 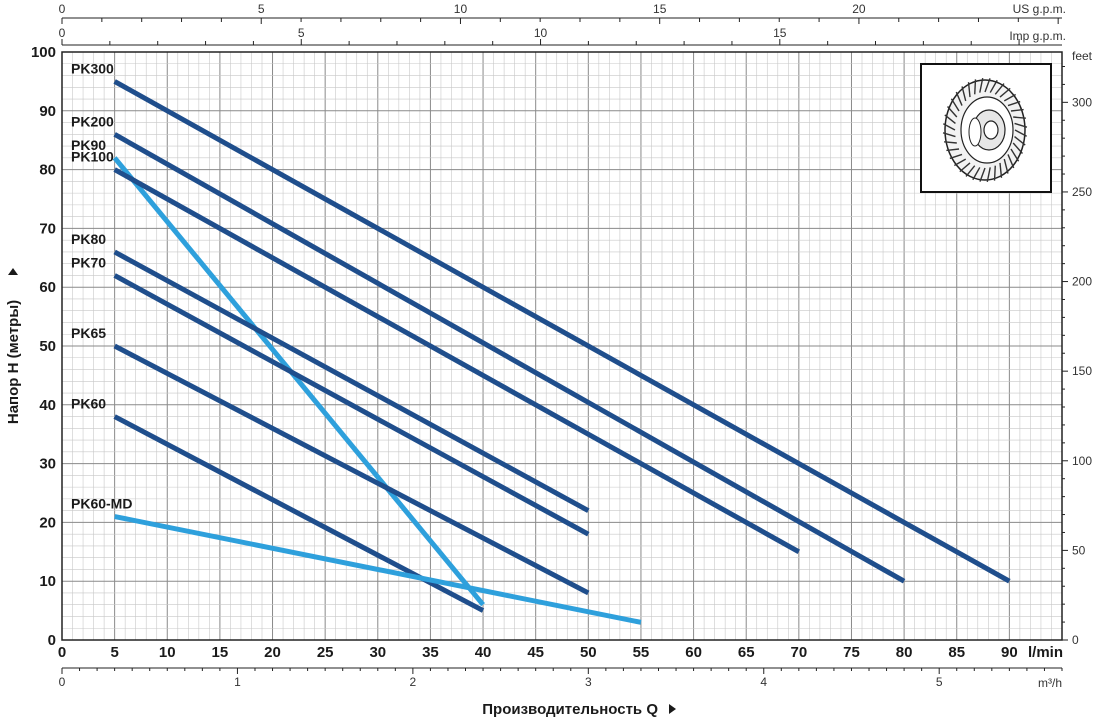 What do you see at coordinates (413, 682) in the screenshot?
I see `m3h-tick-label: 2` at bounding box center [413, 682].